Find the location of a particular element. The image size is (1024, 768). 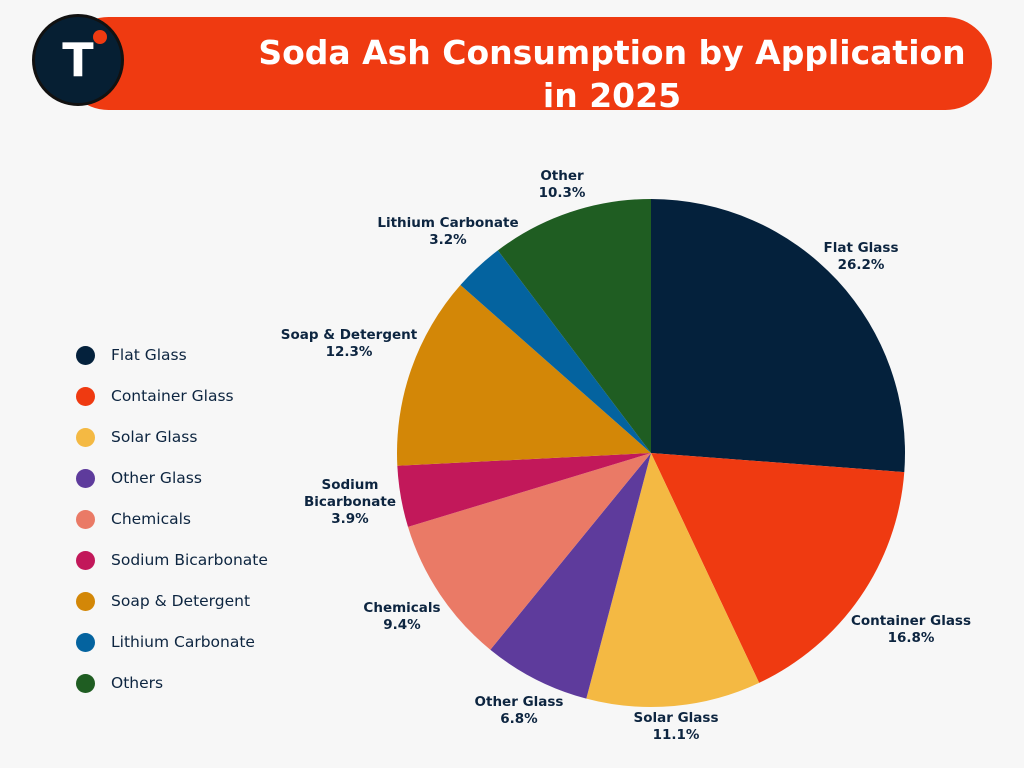

legend-label: Sodium Bicarbonate is located at coordinates (189, 560).